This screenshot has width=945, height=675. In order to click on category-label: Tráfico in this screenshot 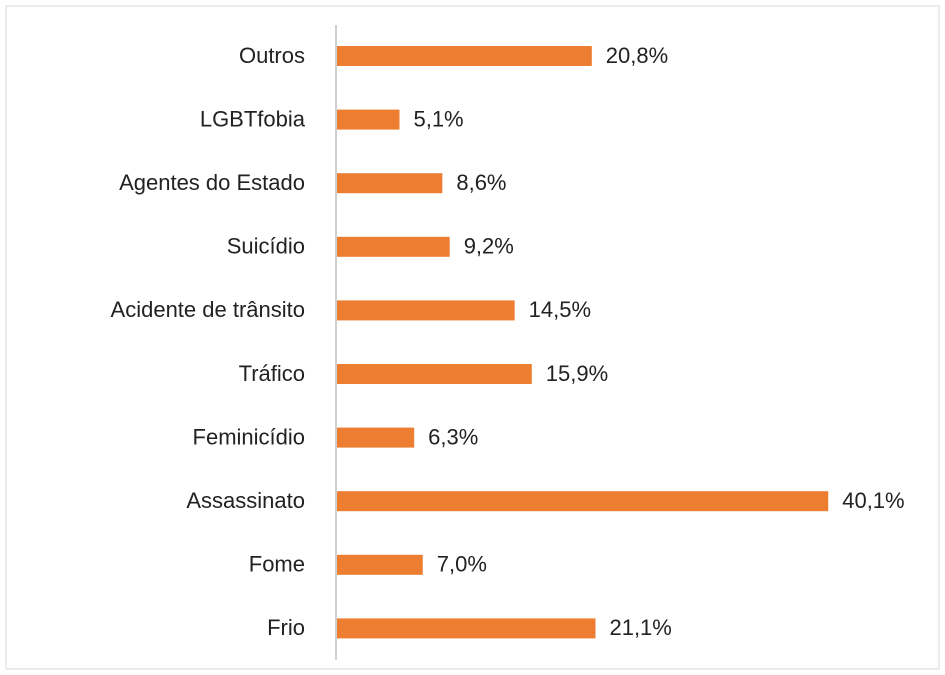, I will do `click(272, 373)`.